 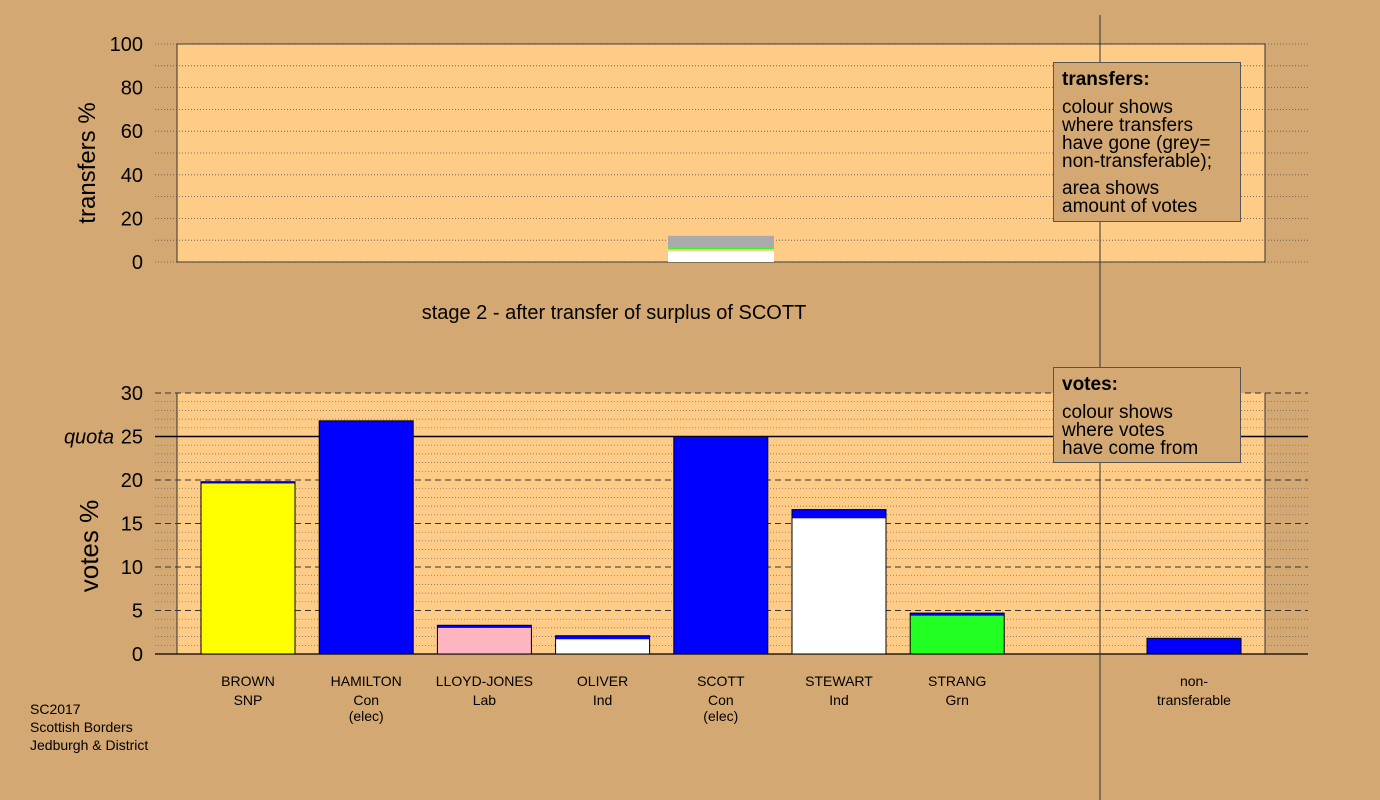 What do you see at coordinates (1194, 681) in the screenshot?
I see `nontransferable-label: non-` at bounding box center [1194, 681].